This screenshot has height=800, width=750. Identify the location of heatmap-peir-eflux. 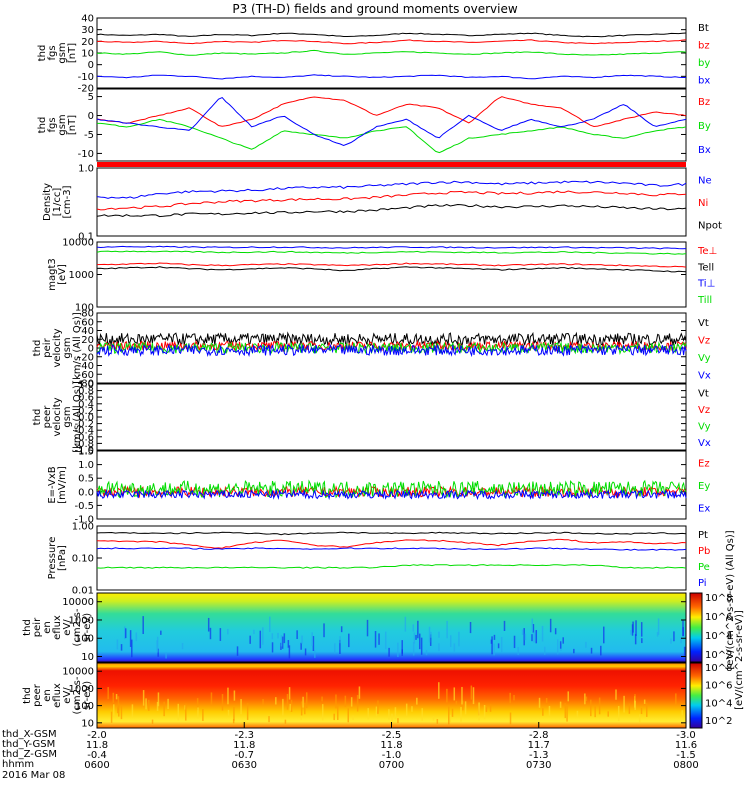
(391, 627).